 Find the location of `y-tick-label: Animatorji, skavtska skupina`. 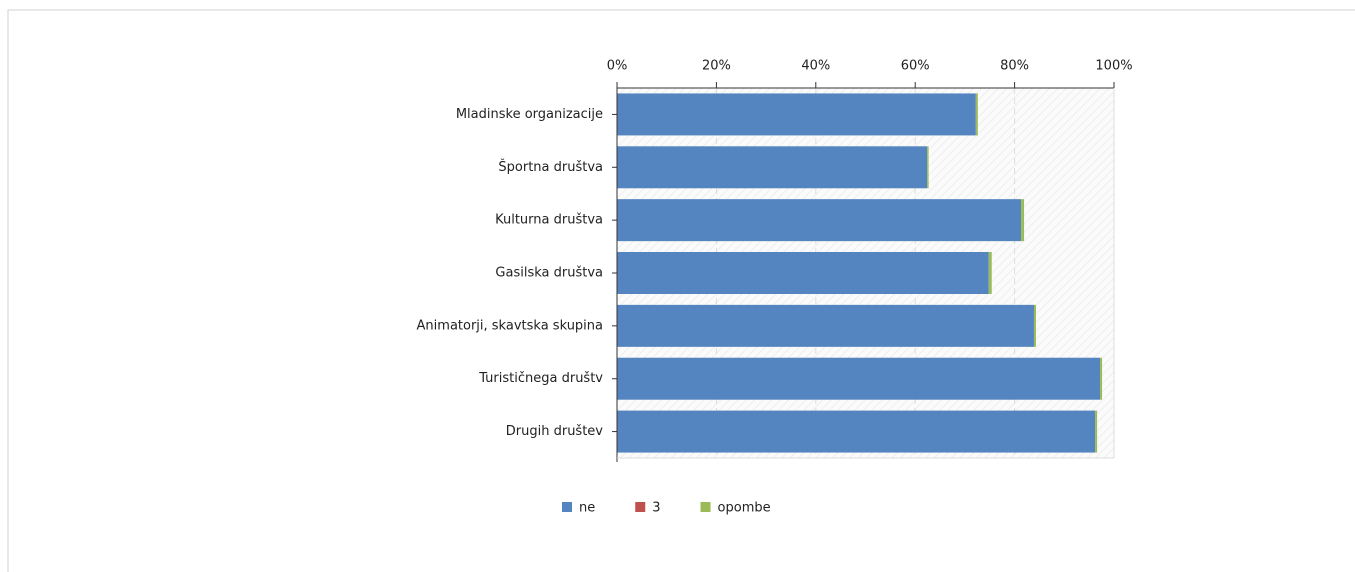

y-tick-label: Animatorji, skavtska skupina is located at coordinates (510, 325).